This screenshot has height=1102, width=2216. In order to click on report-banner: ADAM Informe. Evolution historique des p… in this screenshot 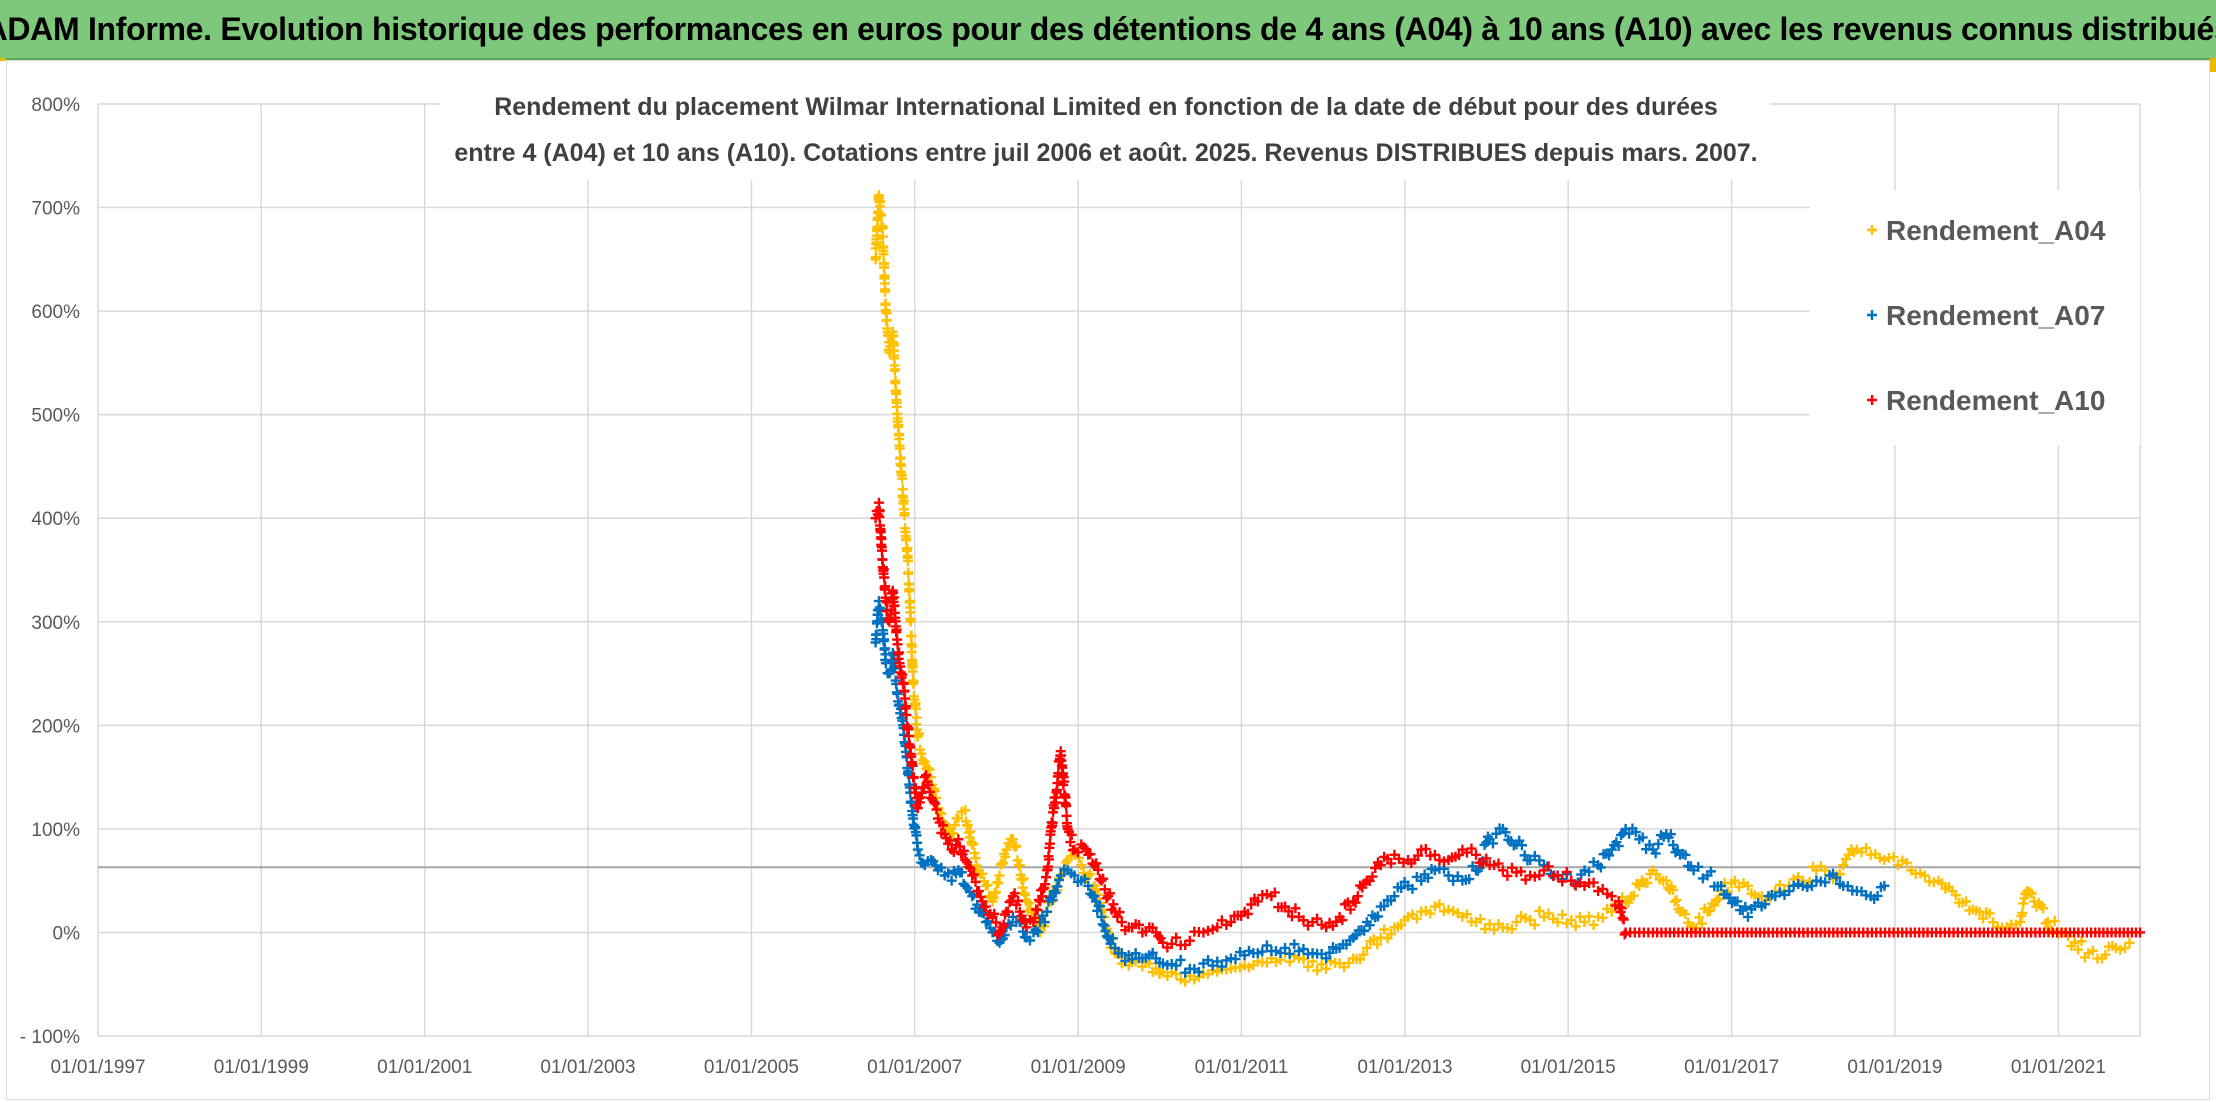, I will do `click(1108, 30)`.